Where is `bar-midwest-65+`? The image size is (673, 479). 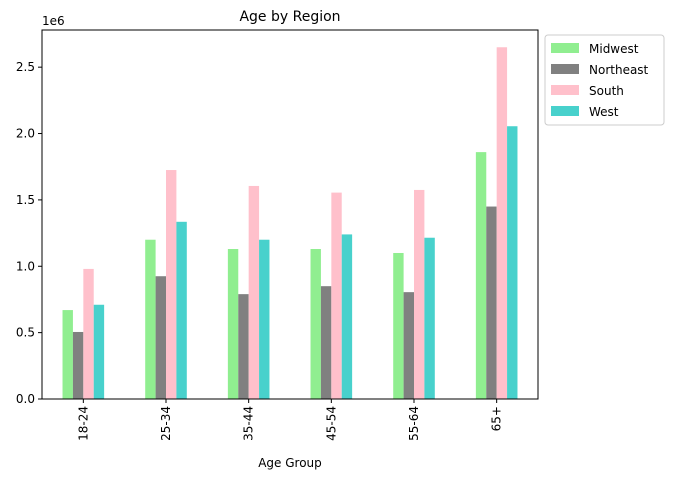
bar-midwest-65+ is located at coordinates (481, 275).